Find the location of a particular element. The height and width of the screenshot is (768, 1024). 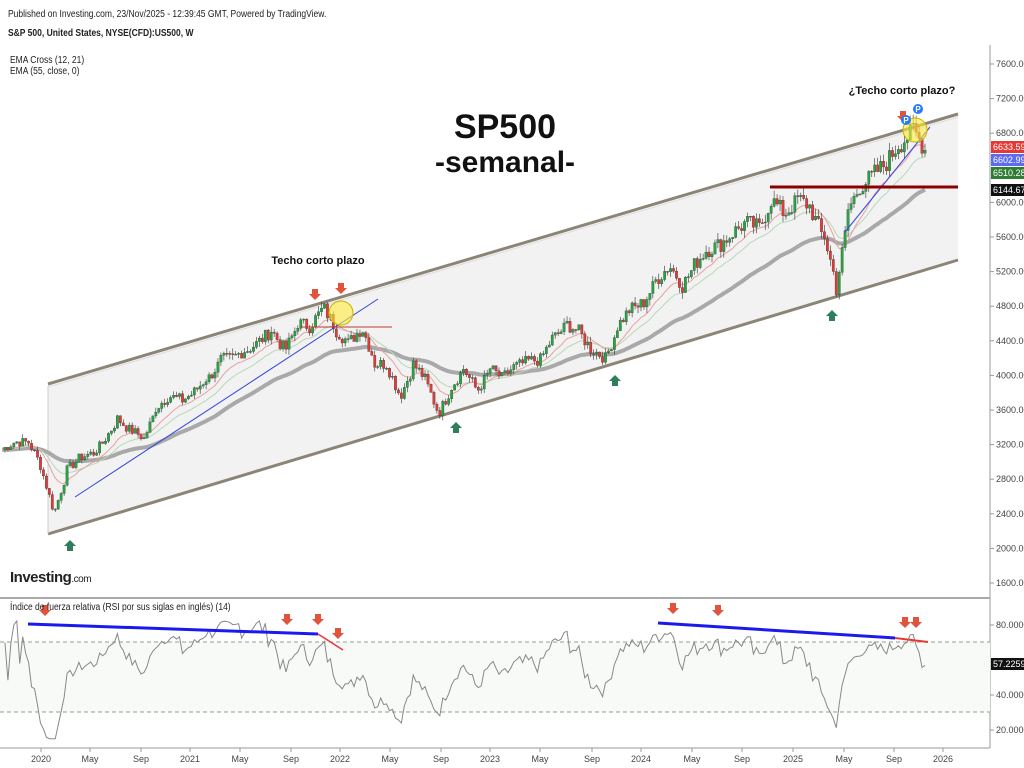

price-tick-label: 4400.00 is located at coordinates (1010, 341).